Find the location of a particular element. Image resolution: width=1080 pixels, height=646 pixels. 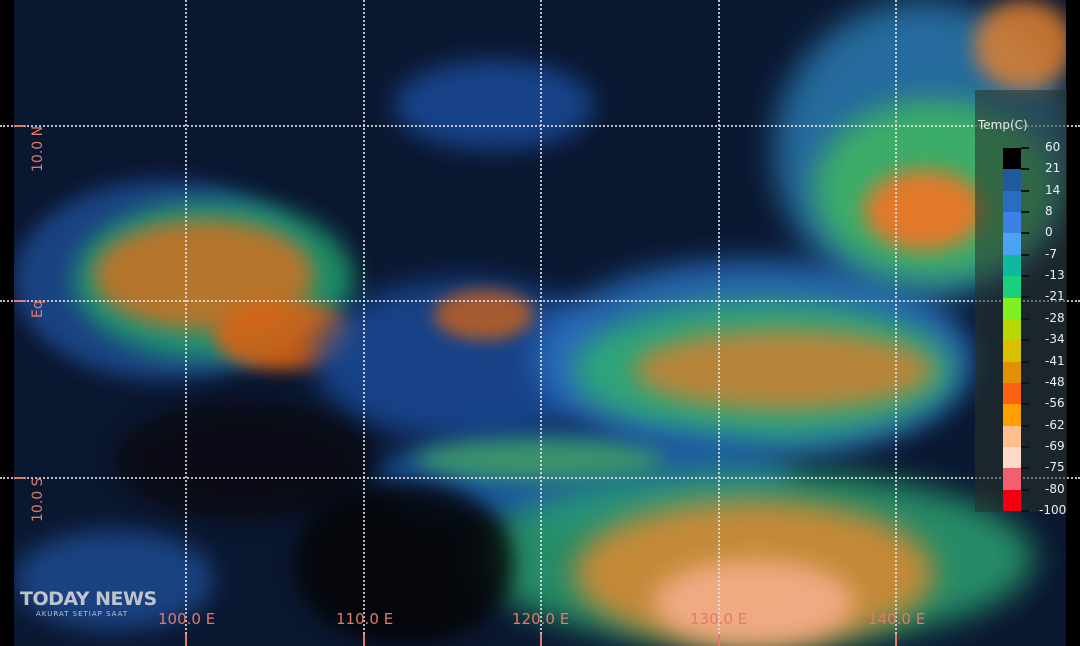

legend-label: 8 is located at coordinates (1049, 211).